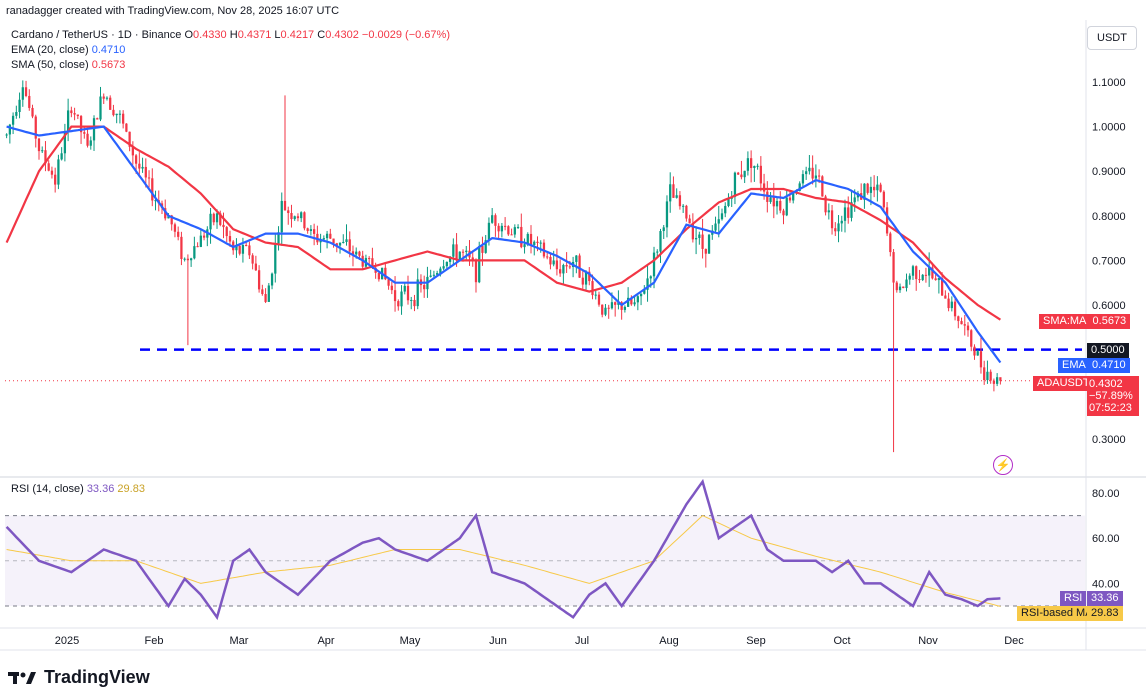 The height and width of the screenshot is (700, 1146). What do you see at coordinates (1003, 465) in the screenshot?
I see `lightning-icon: ⚡` at bounding box center [1003, 465].